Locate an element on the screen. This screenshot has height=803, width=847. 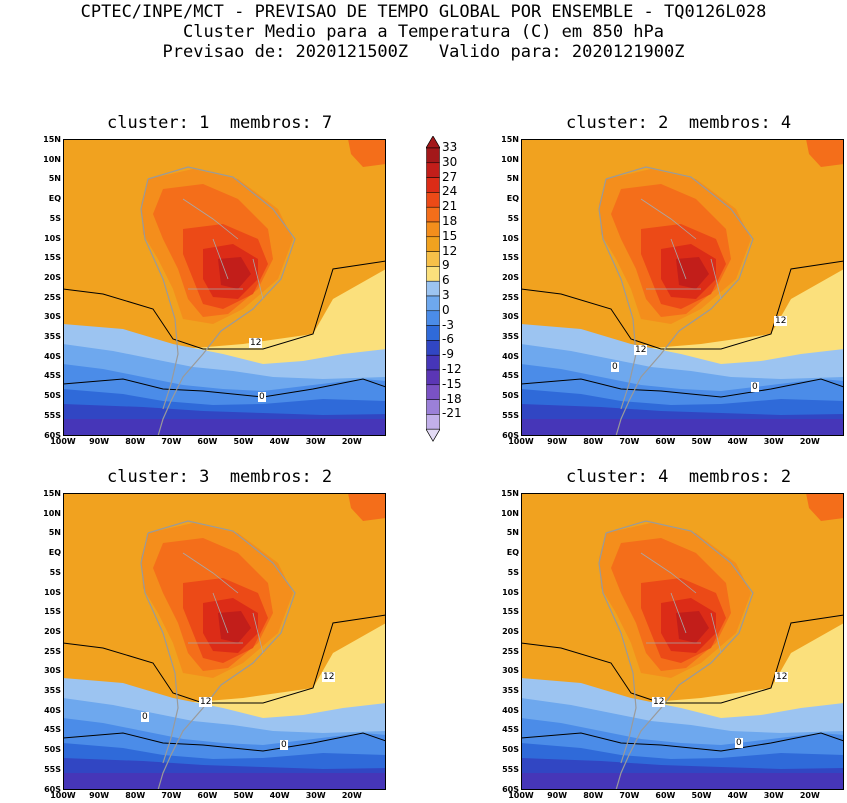
colorbar-tick-label: 33 is located at coordinates (450, 147).